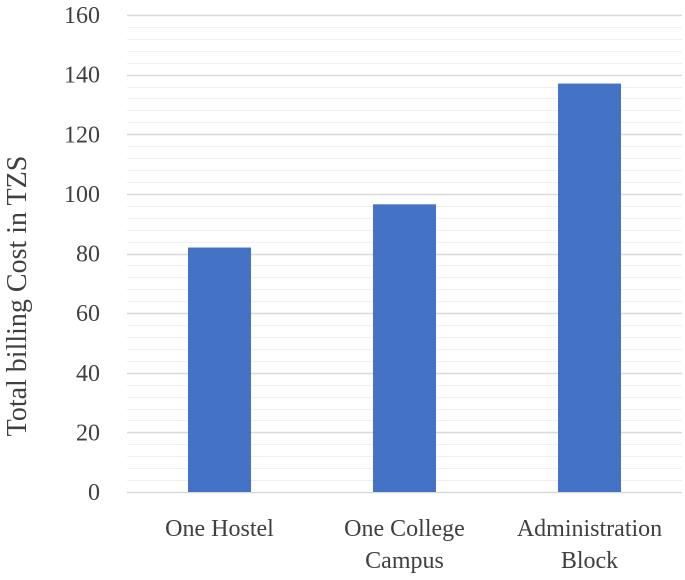  I want to click on x-category-label: One Hostel, so click(219, 529).